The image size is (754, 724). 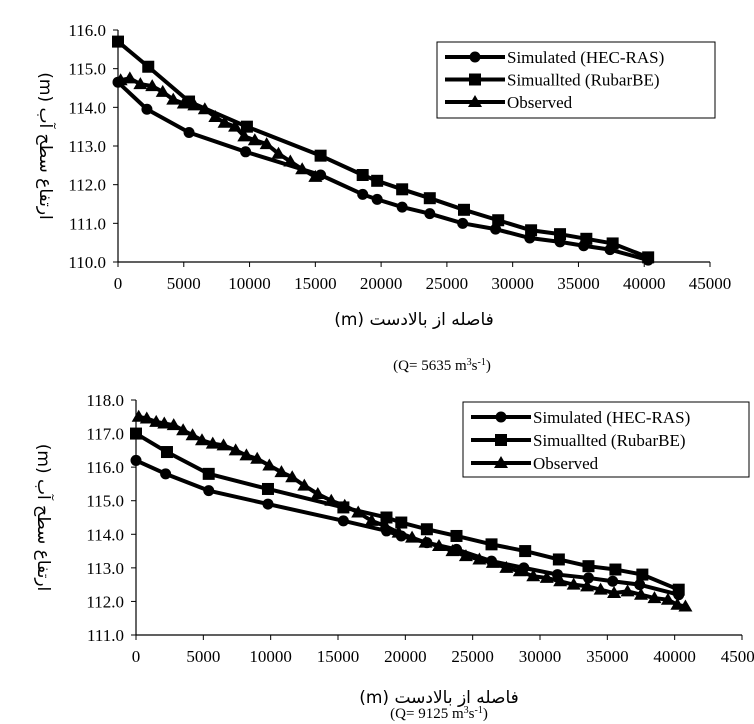 I want to click on legend-item: Observed, so click(x=535, y=463).